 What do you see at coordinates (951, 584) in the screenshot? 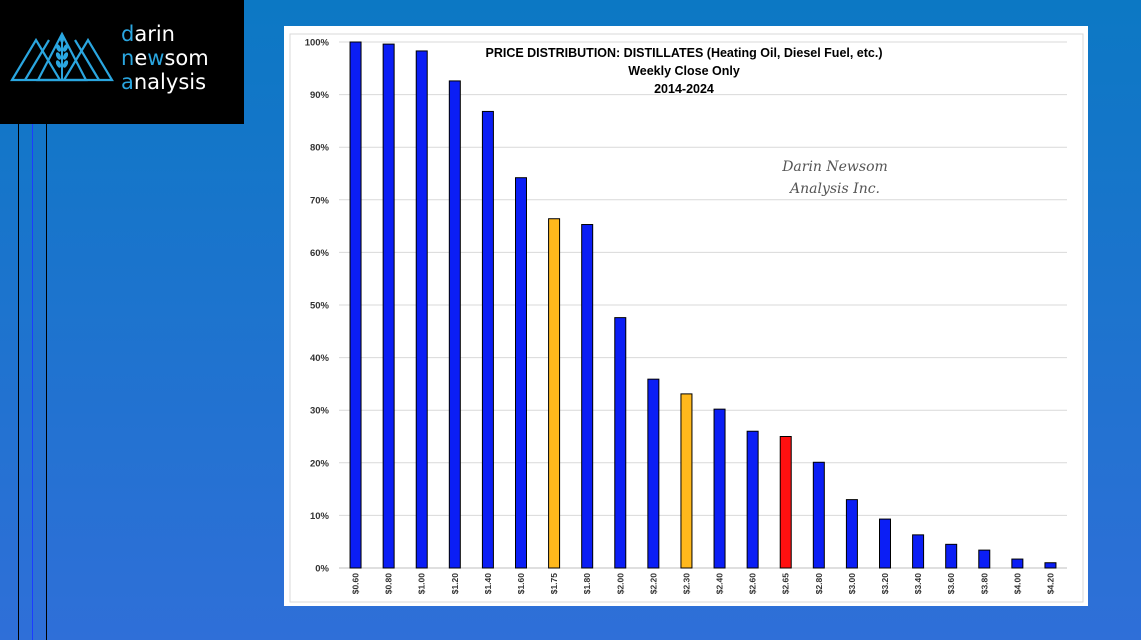
I see `x-tick-label: $3.60` at bounding box center [951, 584].